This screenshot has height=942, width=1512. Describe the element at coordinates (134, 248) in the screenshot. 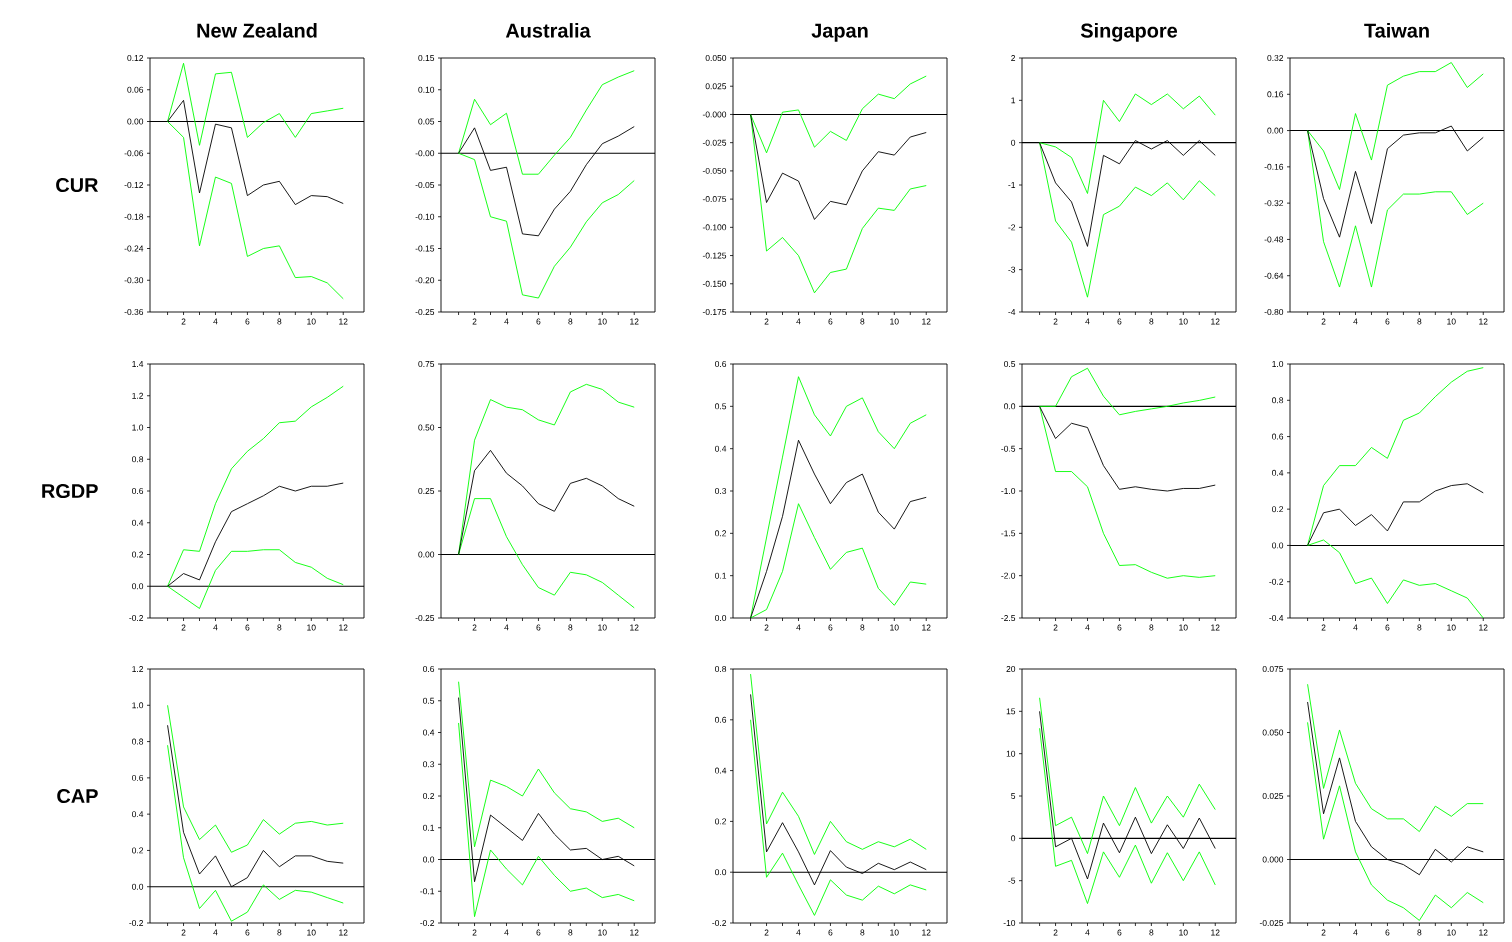

I see `y-tick-label: -0.24` at that location.